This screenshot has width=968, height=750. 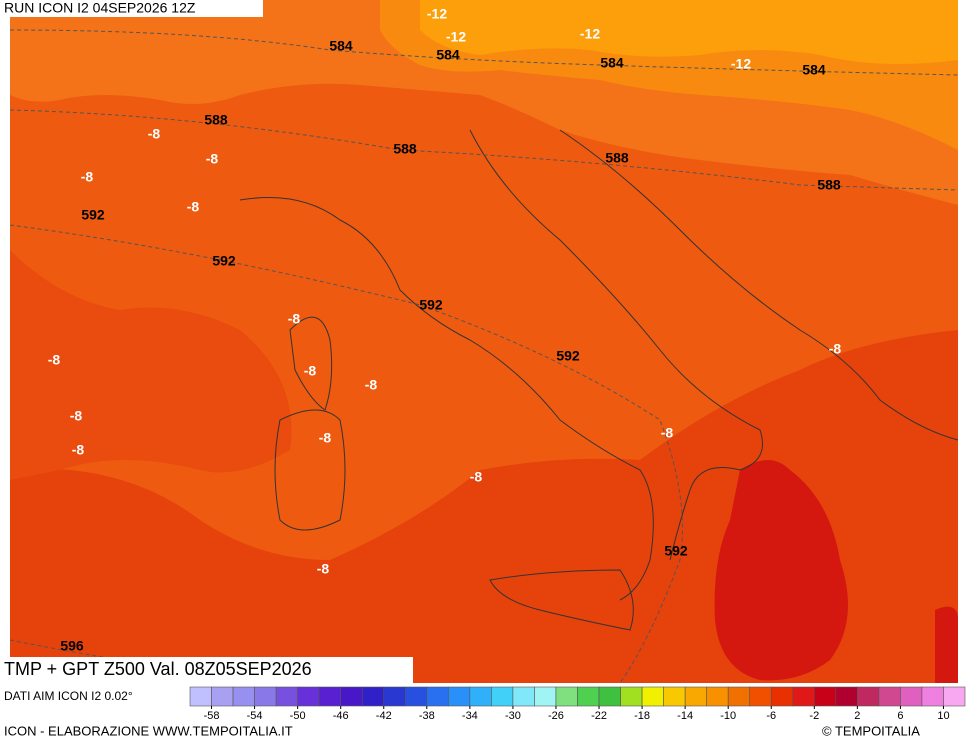 What do you see at coordinates (689, 32) in the screenshot?
I see `region-cold` at bounding box center [689, 32].